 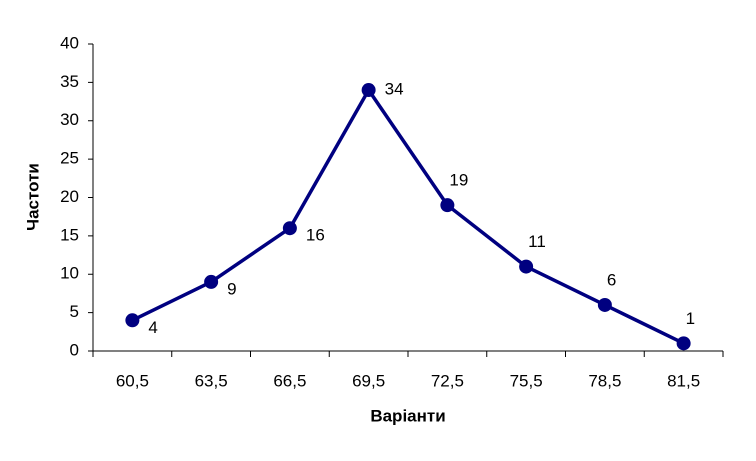 I want to click on y-tick-label: 30, so click(x=69, y=119).